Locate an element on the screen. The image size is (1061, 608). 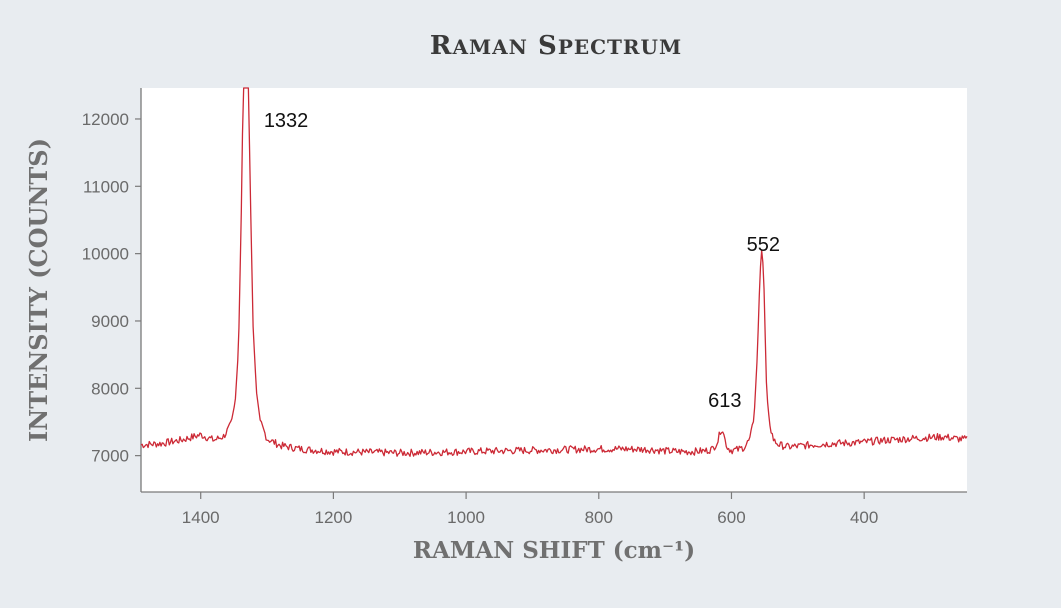
peak-label: 613 is located at coordinates (724, 401).